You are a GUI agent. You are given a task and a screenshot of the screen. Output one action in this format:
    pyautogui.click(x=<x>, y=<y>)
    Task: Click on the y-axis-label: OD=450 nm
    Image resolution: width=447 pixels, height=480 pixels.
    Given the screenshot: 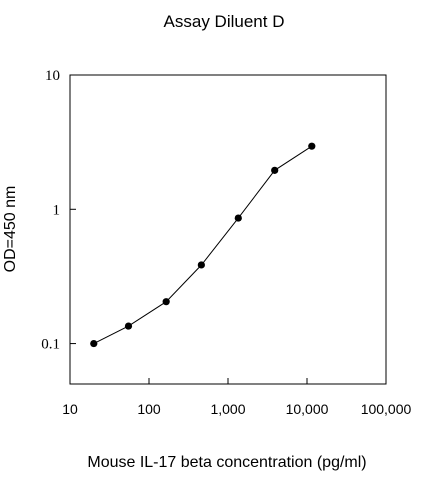 What is the action you would take?
    pyautogui.click(x=10, y=229)
    